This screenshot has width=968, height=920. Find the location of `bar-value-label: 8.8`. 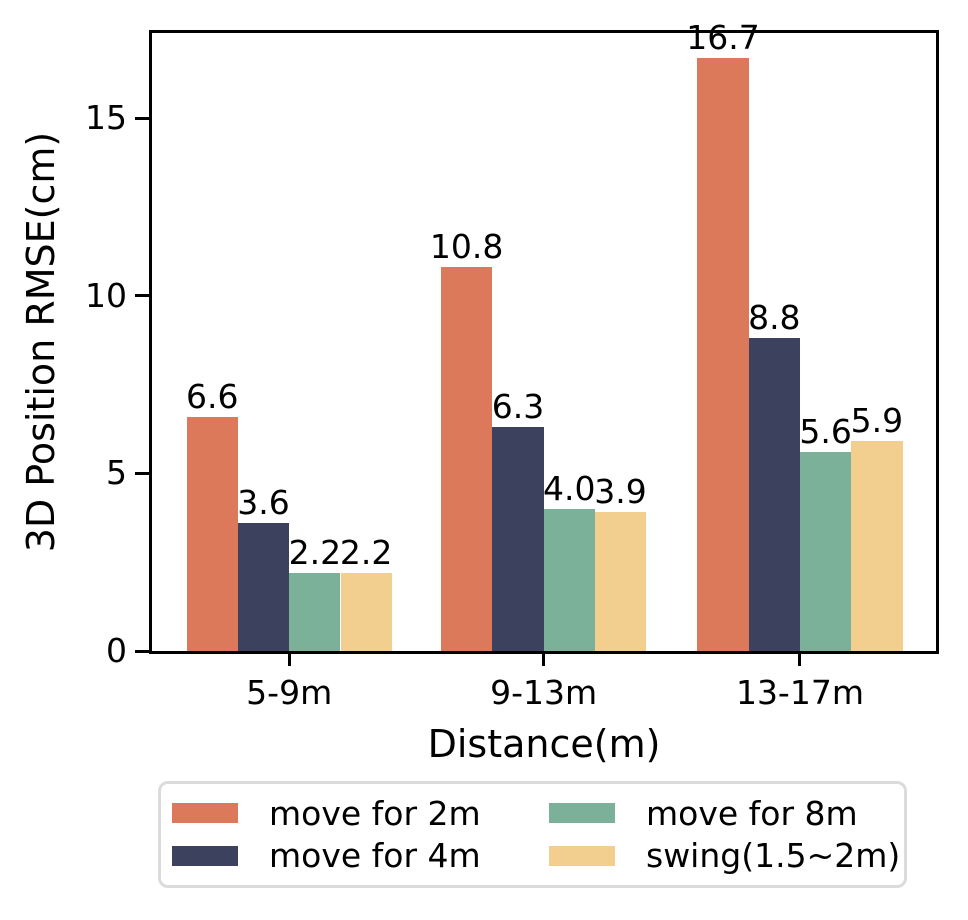

bar-value-label: 8.8 is located at coordinates (774, 318).